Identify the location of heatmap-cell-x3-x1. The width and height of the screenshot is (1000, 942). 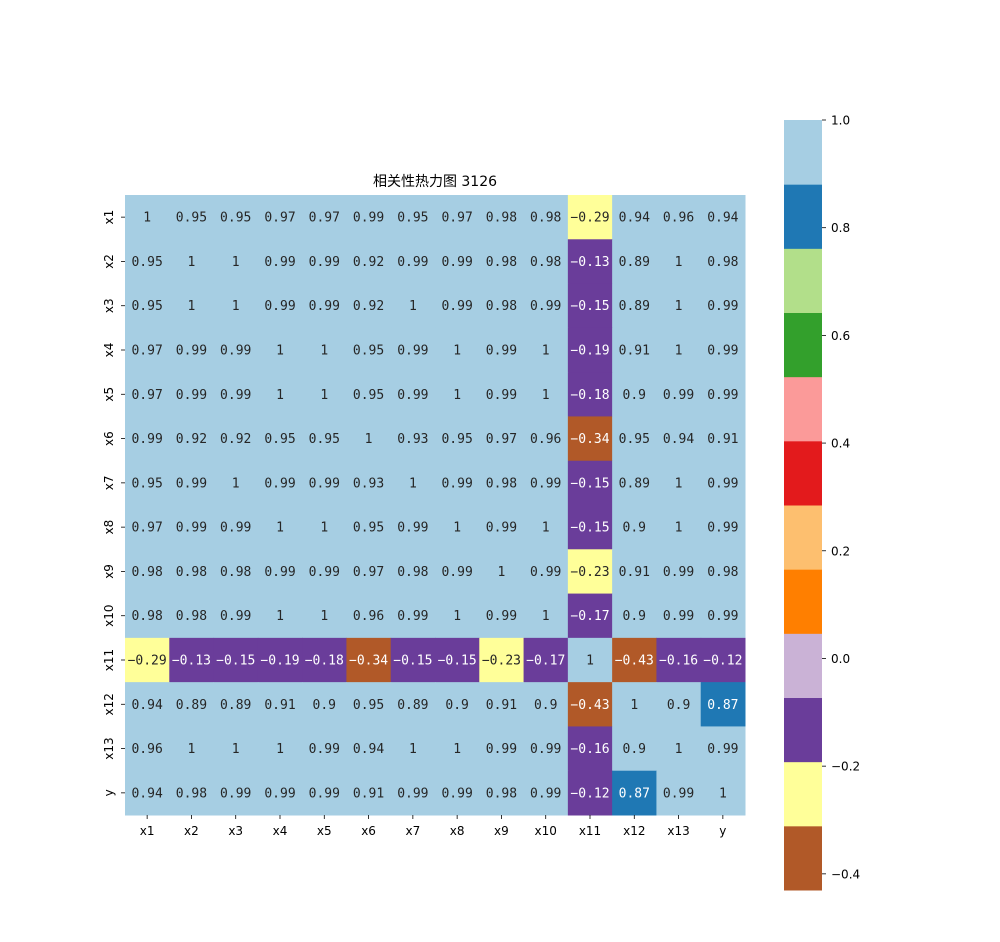
(147, 306).